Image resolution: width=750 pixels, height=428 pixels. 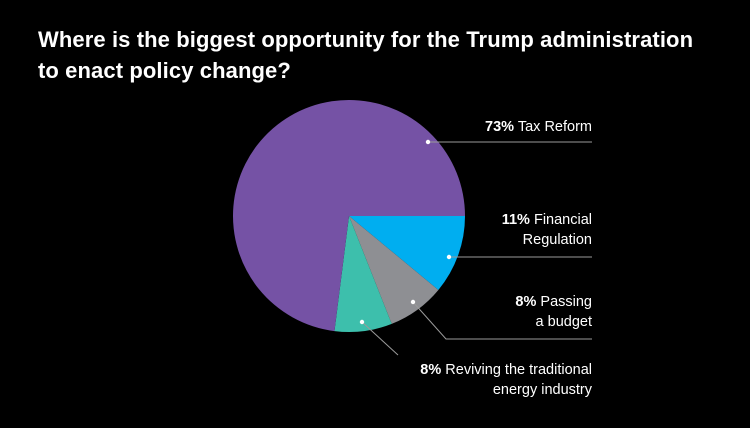 I want to click on pie-slice-reviving-energy, so click(x=363, y=274).